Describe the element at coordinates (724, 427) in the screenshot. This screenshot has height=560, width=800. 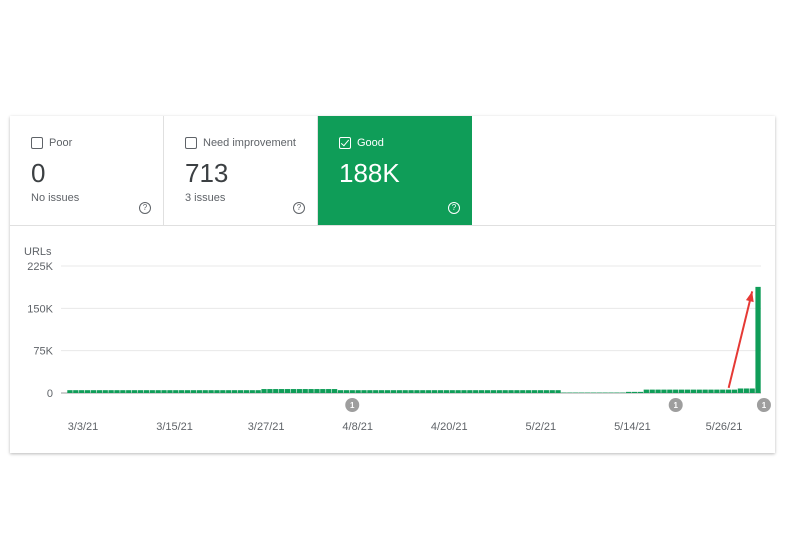
I see `x-tick-label: 5/26/21` at that location.